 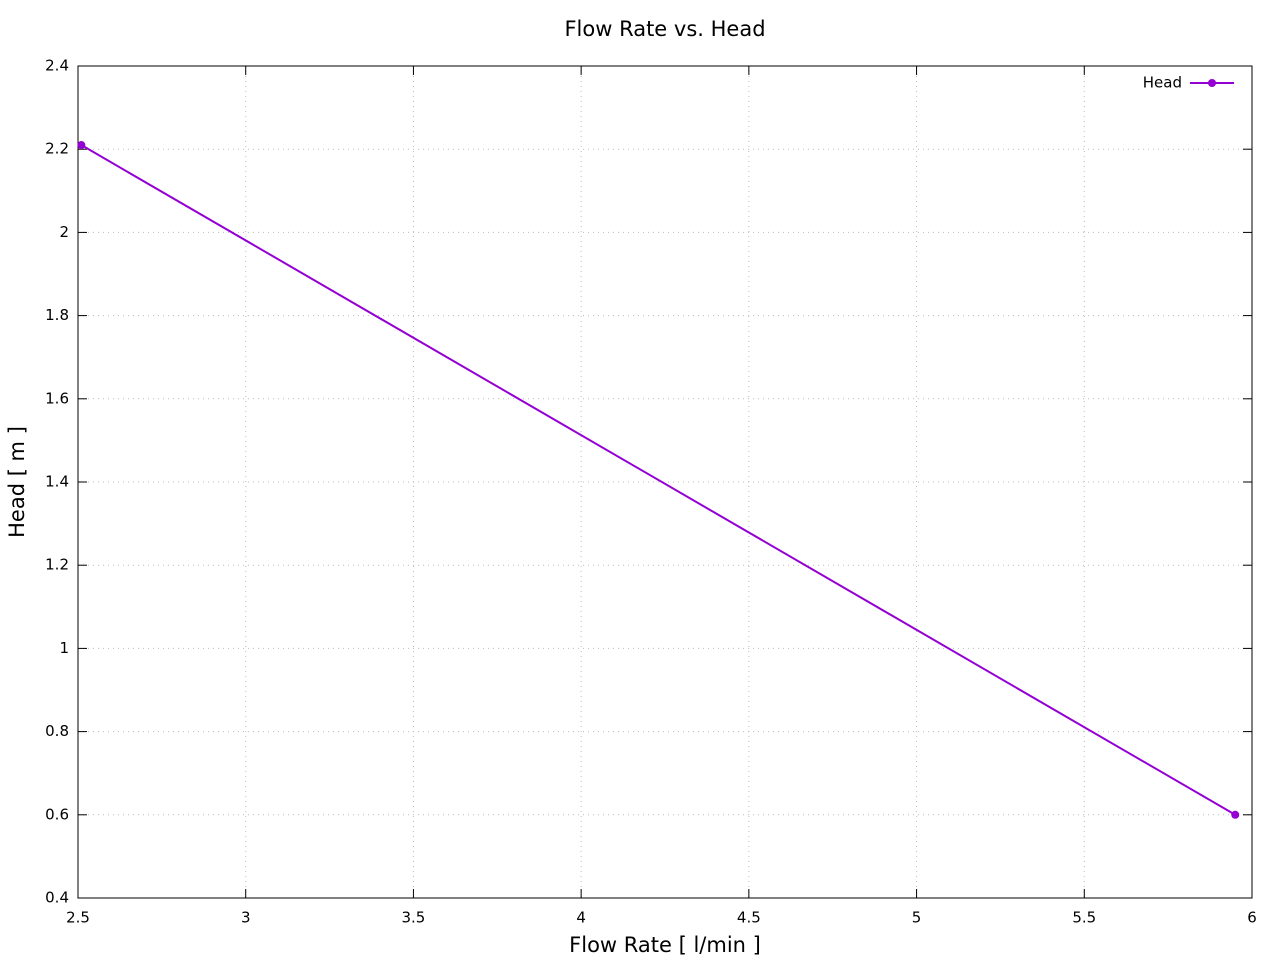 What do you see at coordinates (581, 918) in the screenshot?
I see `x-tick-label: 4` at bounding box center [581, 918].